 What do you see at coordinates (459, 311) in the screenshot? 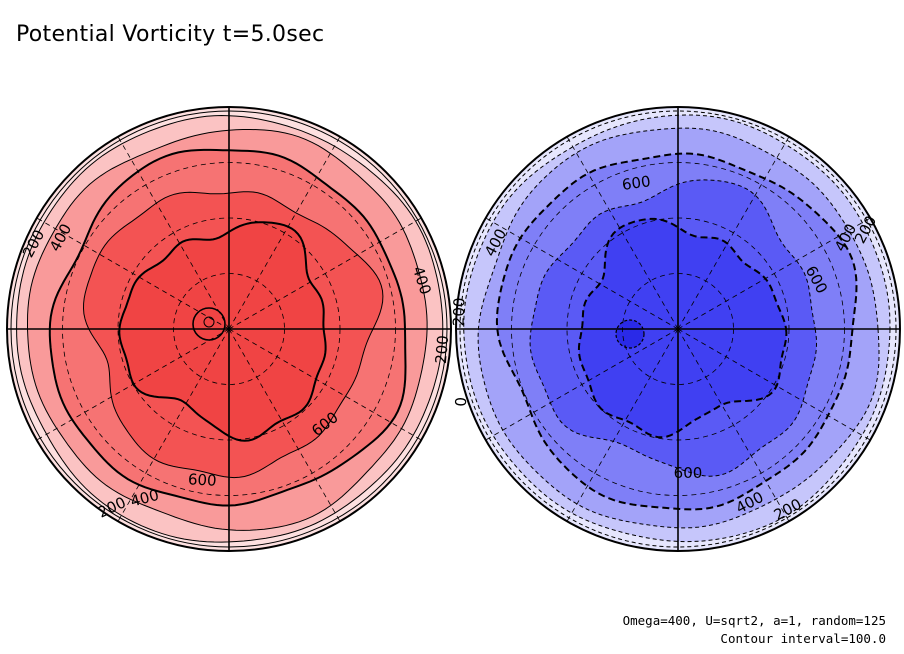
I see `south-contour-label-5: 200` at bounding box center [459, 311].